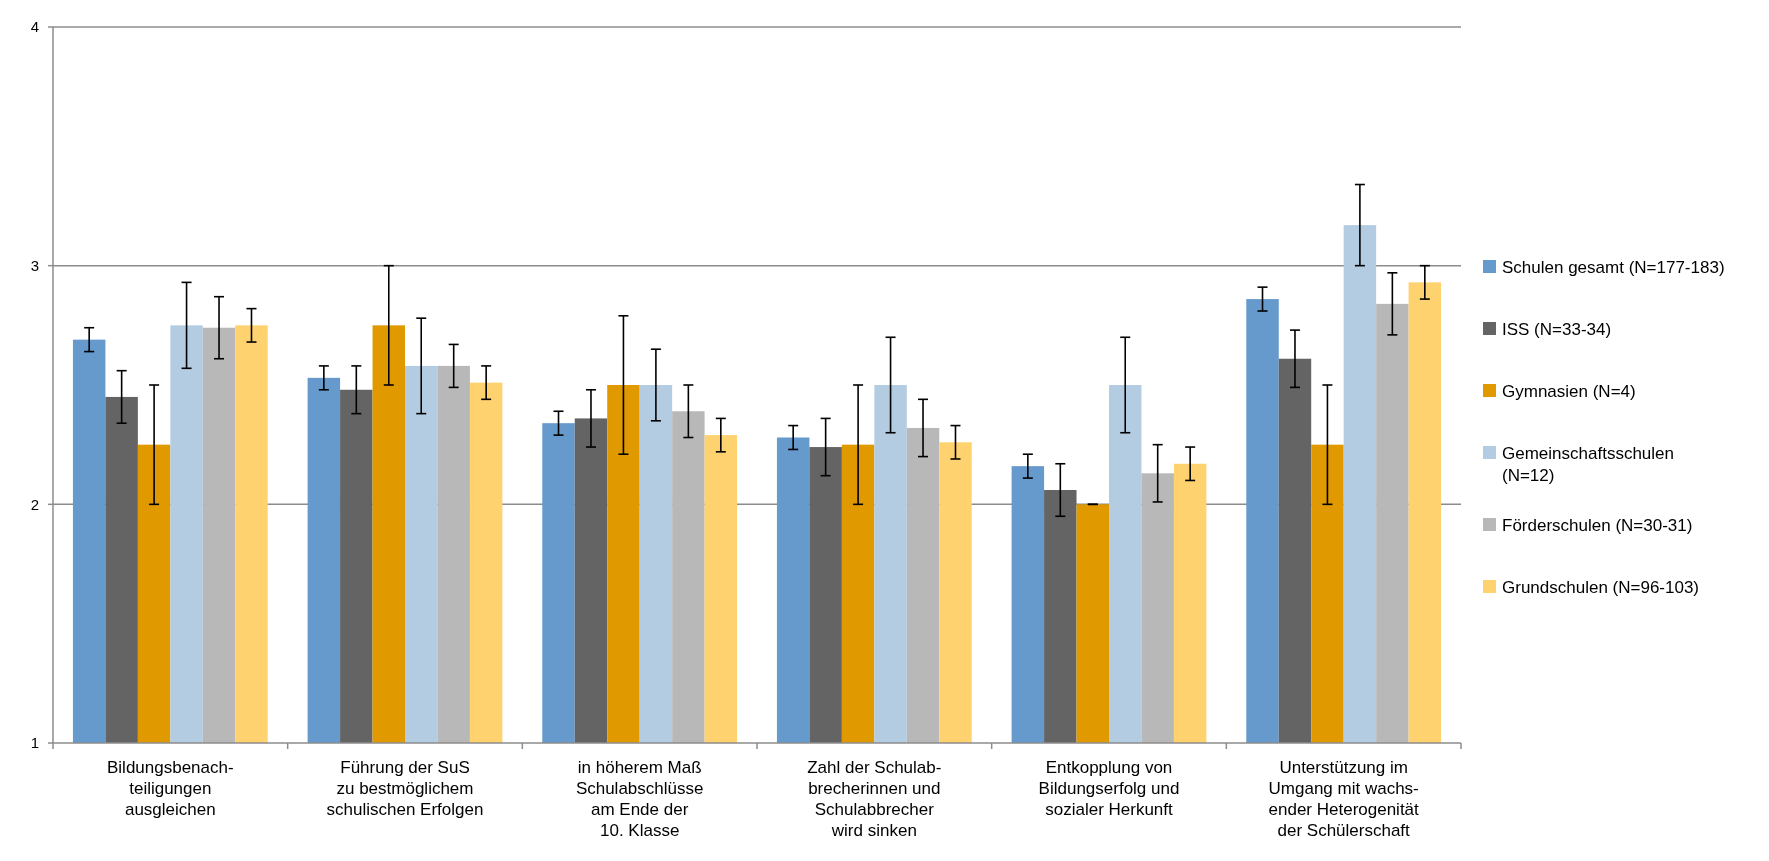  What do you see at coordinates (1588, 464) in the screenshot?
I see `legend-label: Gemeinschaftsschulen (N=12)` at bounding box center [1588, 464].